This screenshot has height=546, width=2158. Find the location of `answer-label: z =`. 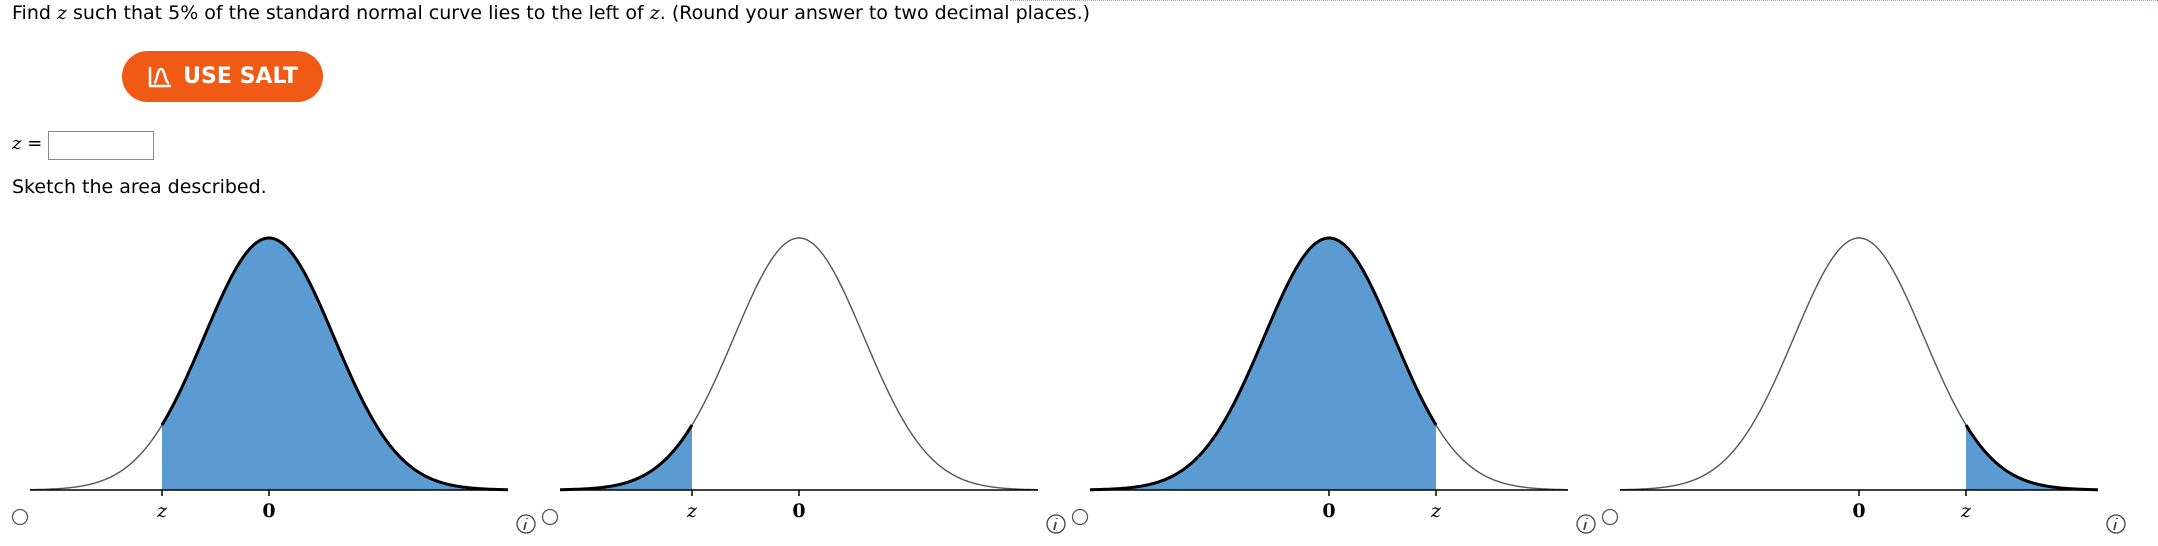

answer-label: z = is located at coordinates (27, 143).